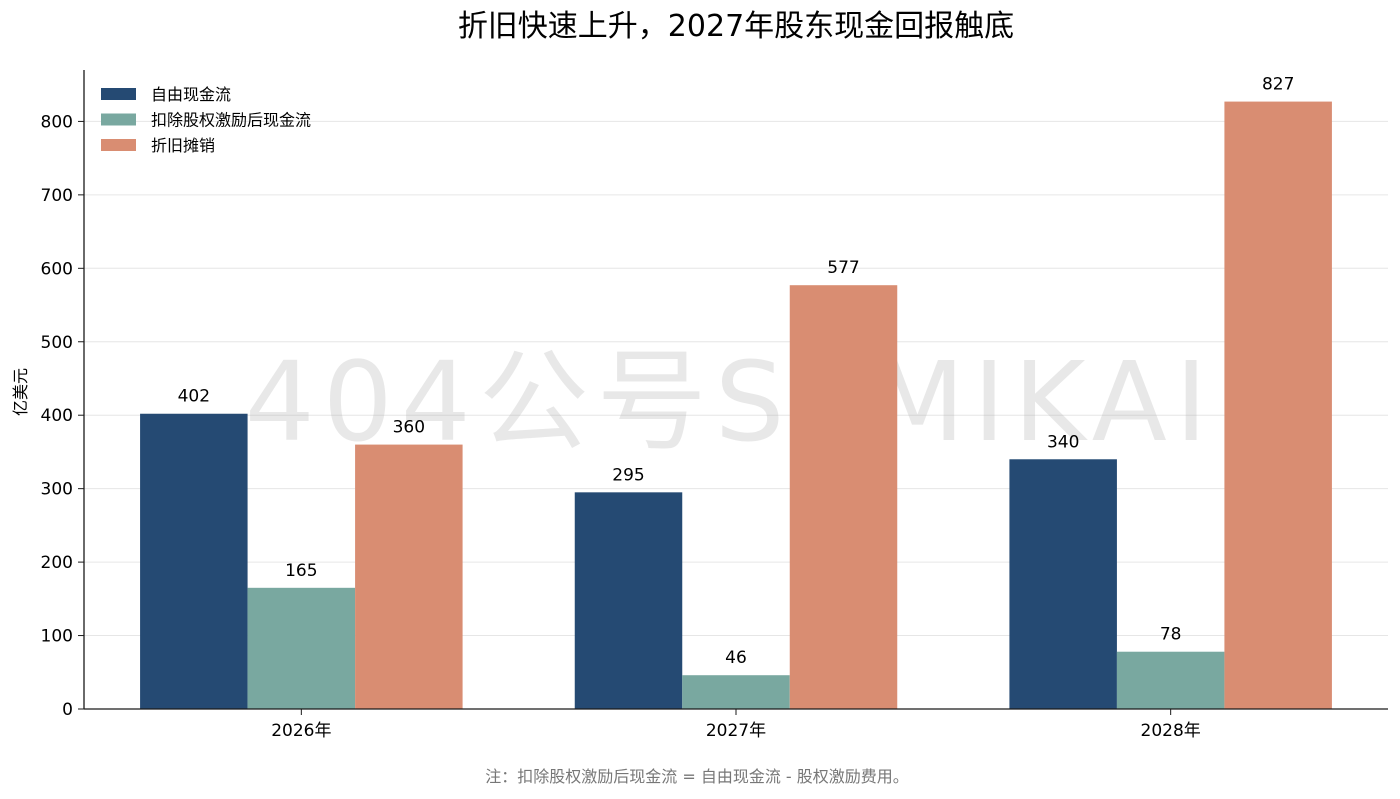  Describe the element at coordinates (57, 563) in the screenshot. I see `y-tick-label: 200` at that location.